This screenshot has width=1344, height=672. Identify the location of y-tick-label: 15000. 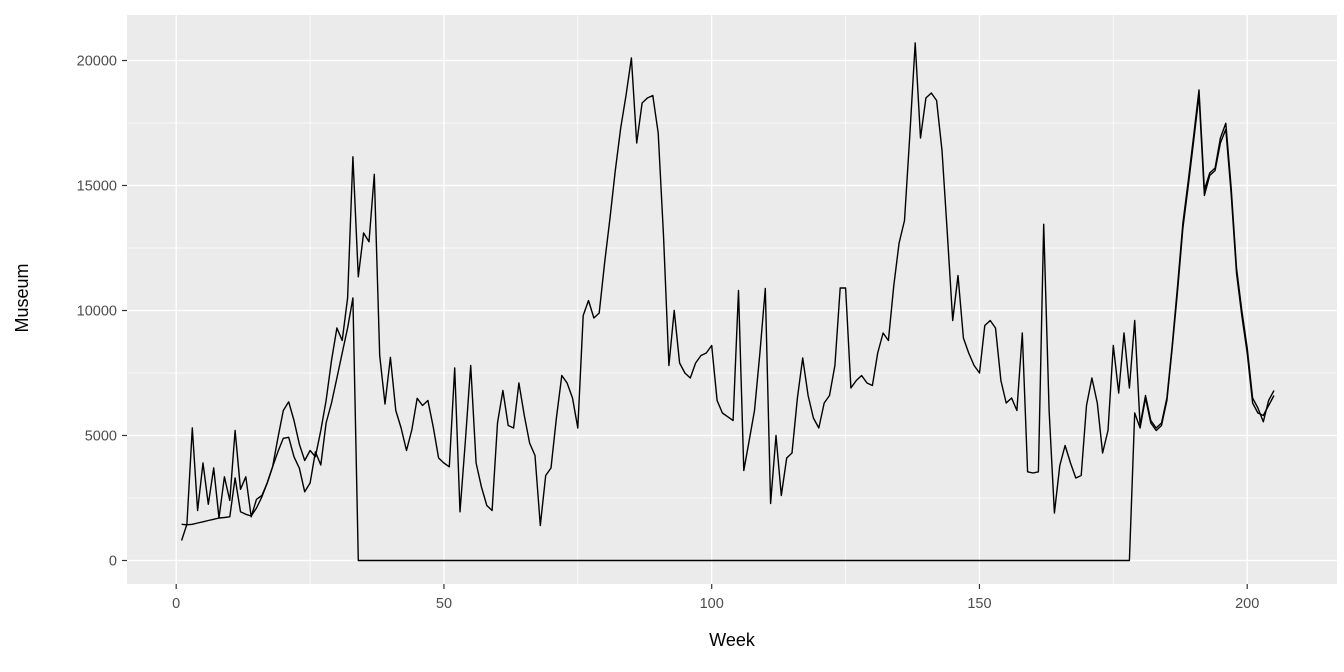
(97, 187).